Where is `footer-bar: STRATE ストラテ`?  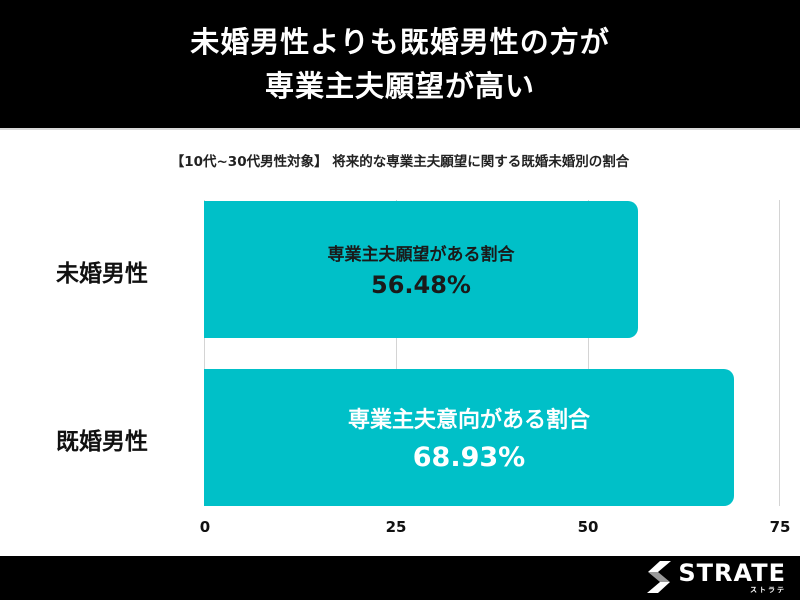 footer-bar: STRATE ストラテ is located at coordinates (400, 578).